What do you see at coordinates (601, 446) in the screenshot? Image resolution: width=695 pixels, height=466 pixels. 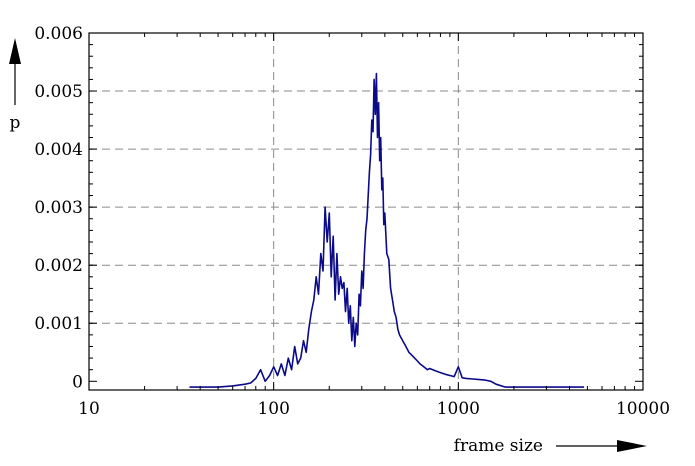 I see `x-axis-arrow` at bounding box center [601, 446].